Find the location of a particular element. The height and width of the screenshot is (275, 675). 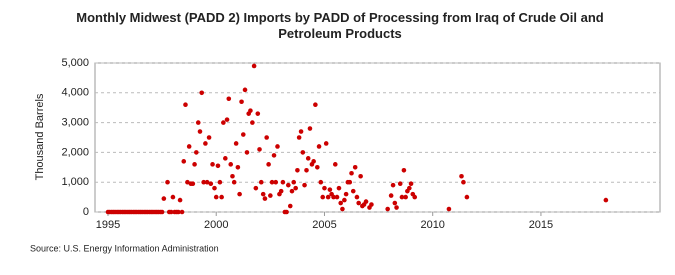

y-tick-label: 1,000 is located at coordinates (75, 182).